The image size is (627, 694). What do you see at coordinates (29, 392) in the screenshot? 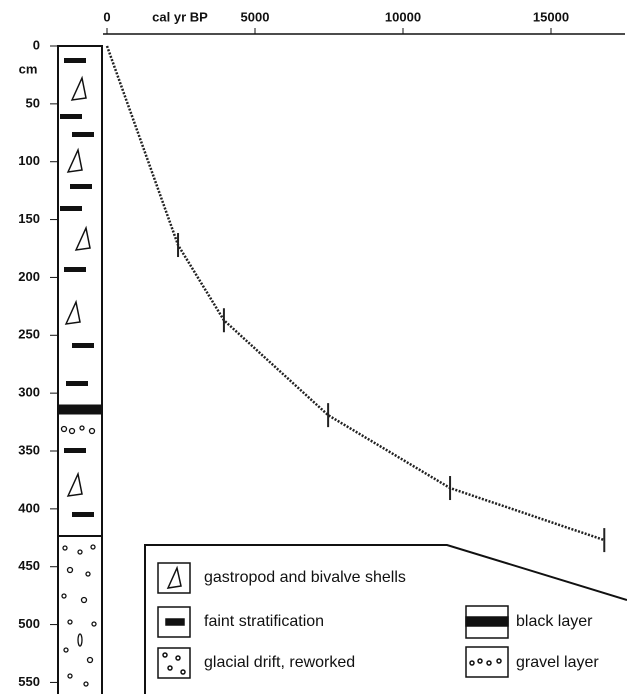
I see `y-tick-label: 300` at bounding box center [29, 392].